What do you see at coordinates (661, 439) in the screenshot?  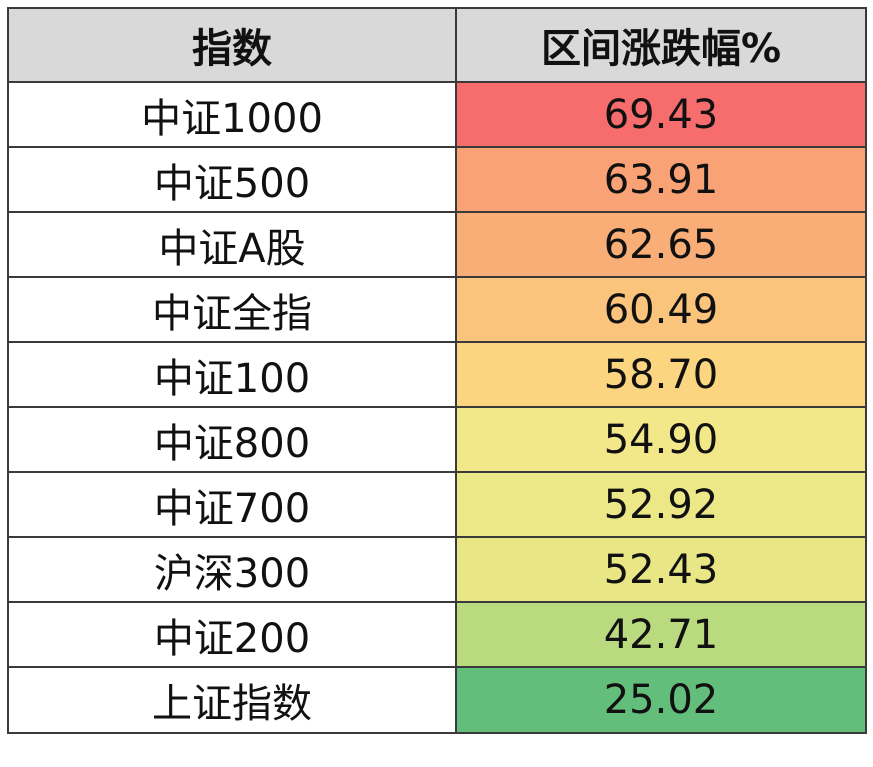 I see `change-pct-cell: 54.90` at bounding box center [661, 439].